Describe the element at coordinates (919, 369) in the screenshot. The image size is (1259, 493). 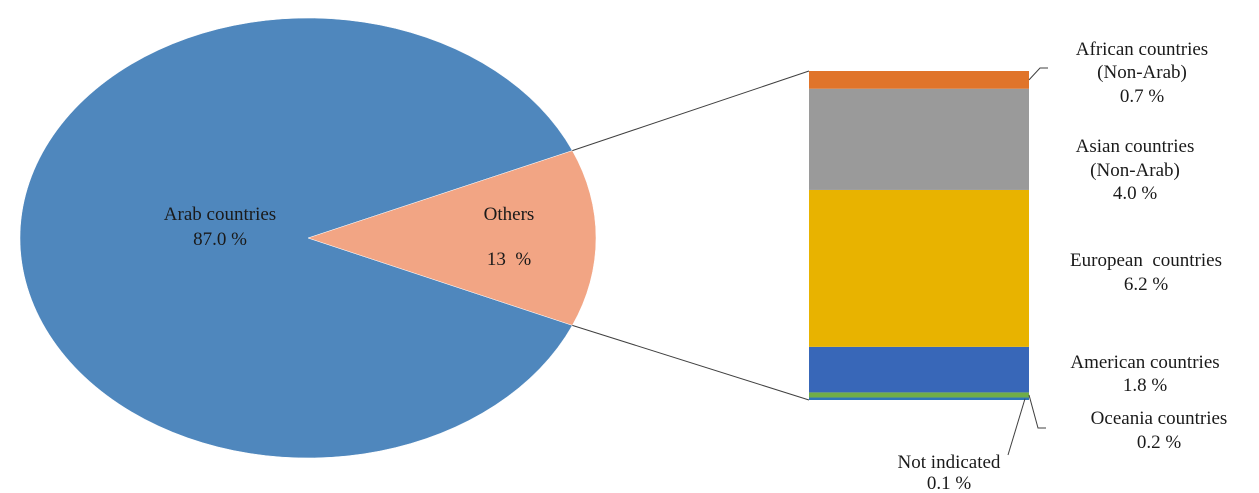
I see `bar-segment-american-countries` at that location.